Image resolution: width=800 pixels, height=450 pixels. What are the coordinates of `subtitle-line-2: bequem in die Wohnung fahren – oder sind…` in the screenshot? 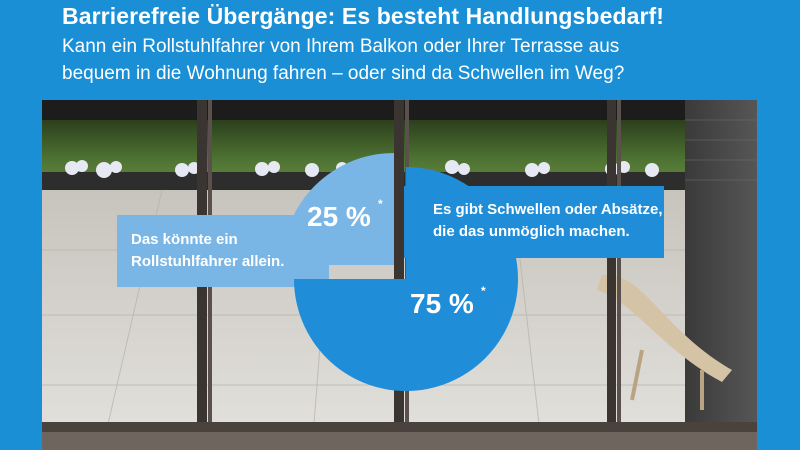 It's located at (343, 73).